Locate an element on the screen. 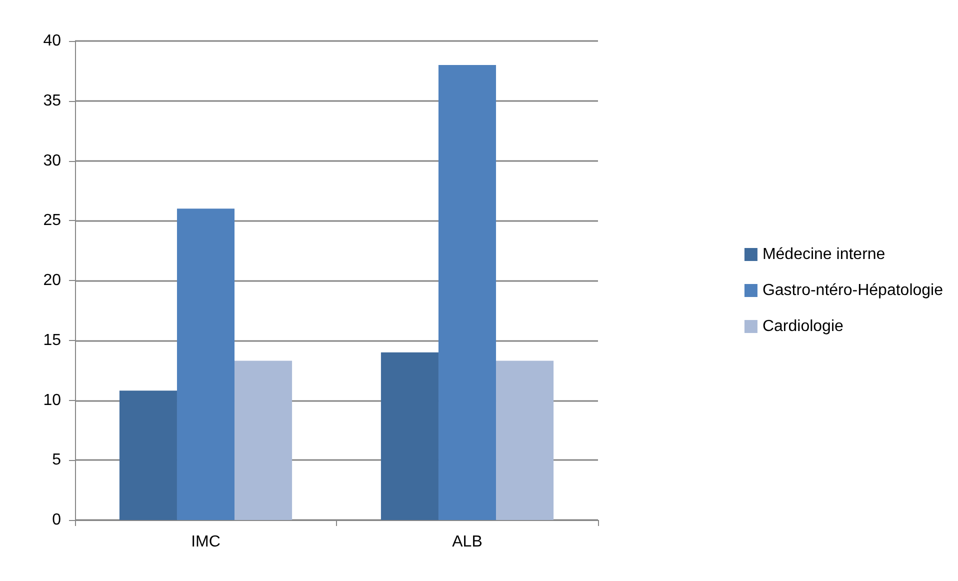  legend-label: Cardiologie is located at coordinates (803, 326).